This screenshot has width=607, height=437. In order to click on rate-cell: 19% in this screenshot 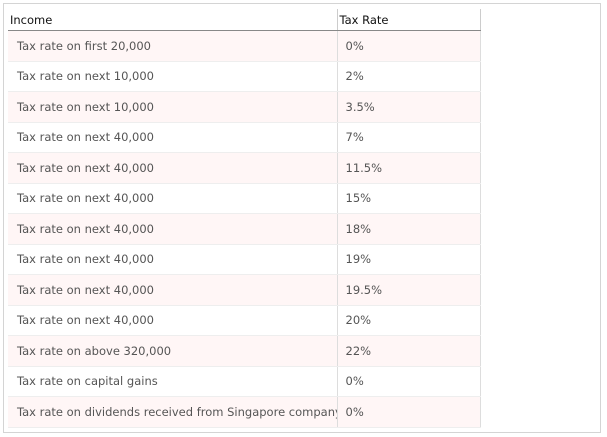, I will do `click(409, 259)`.